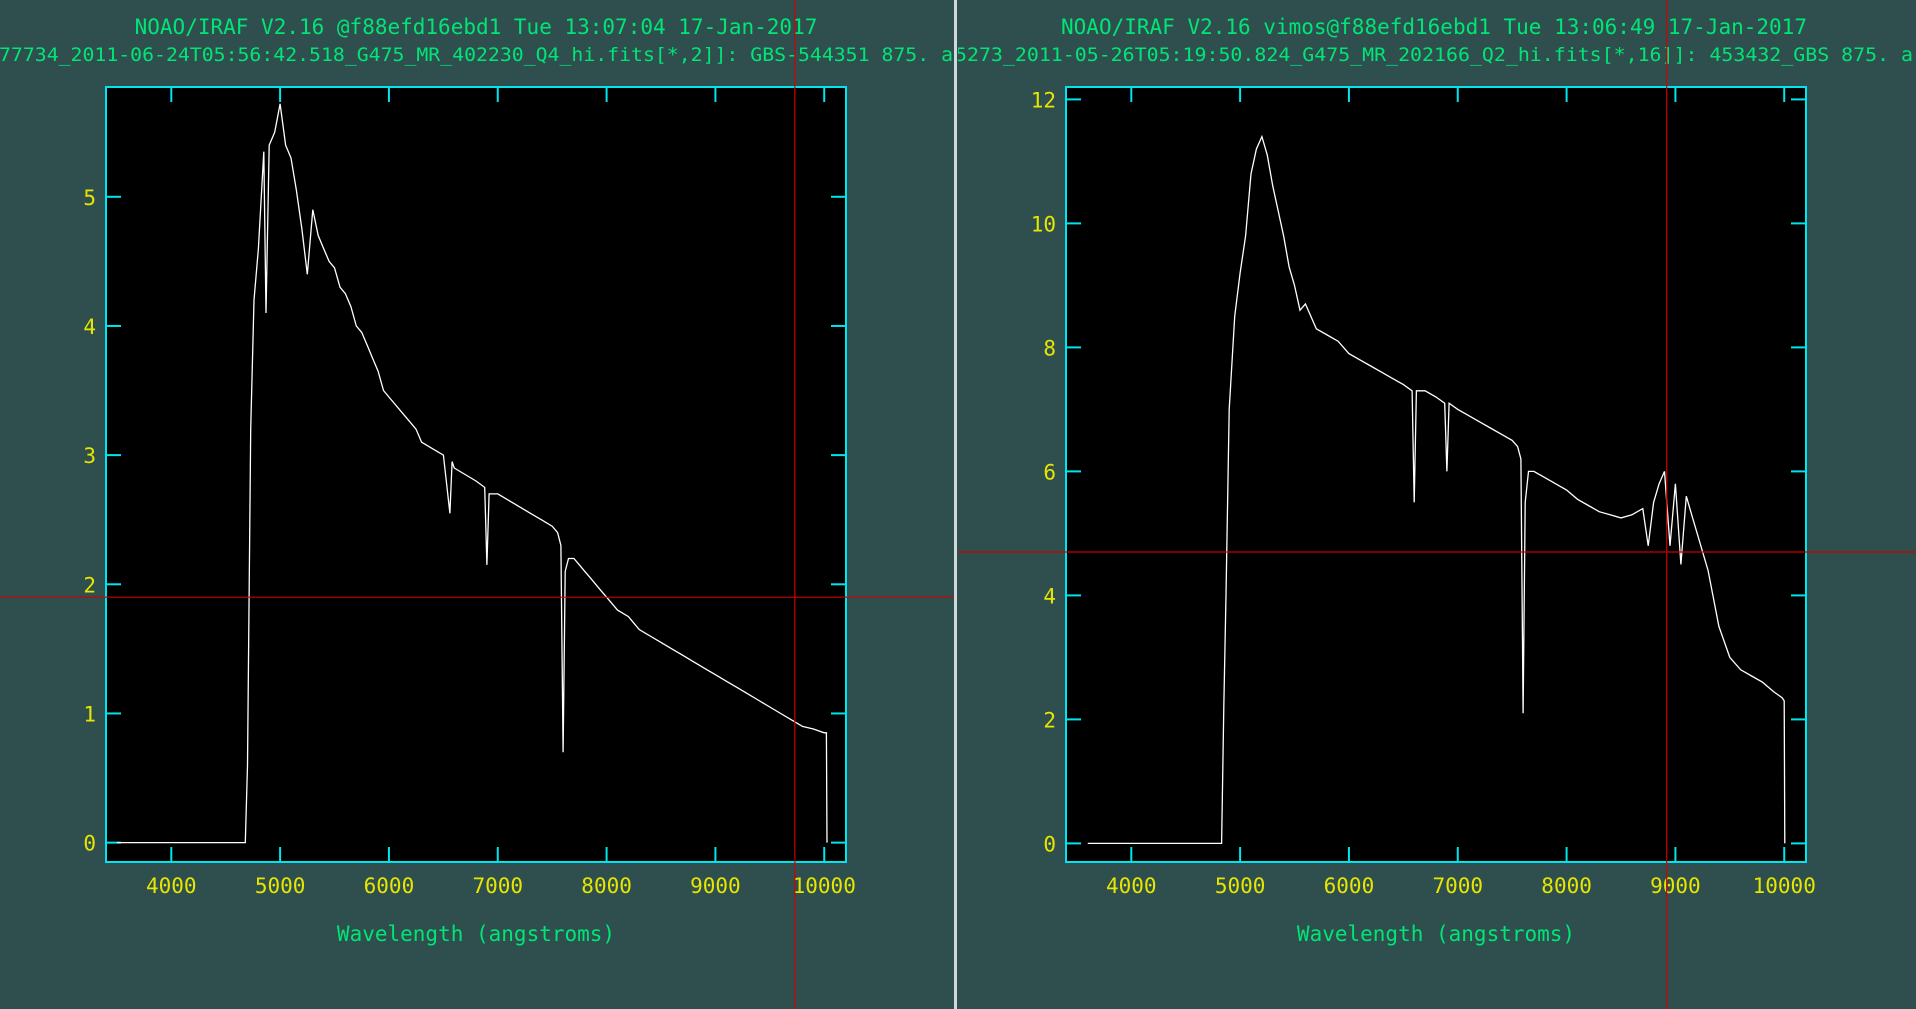 This screenshot has width=1916, height=1009. I want to click on left-x-axis-label: Wavelength (angstroms), so click(476, 934).